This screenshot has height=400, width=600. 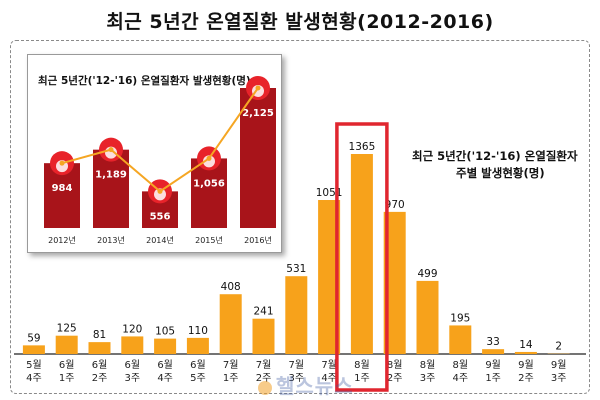 What do you see at coordinates (427, 274) in the screenshot?
I see `bar-value-label: 499` at bounding box center [427, 274].